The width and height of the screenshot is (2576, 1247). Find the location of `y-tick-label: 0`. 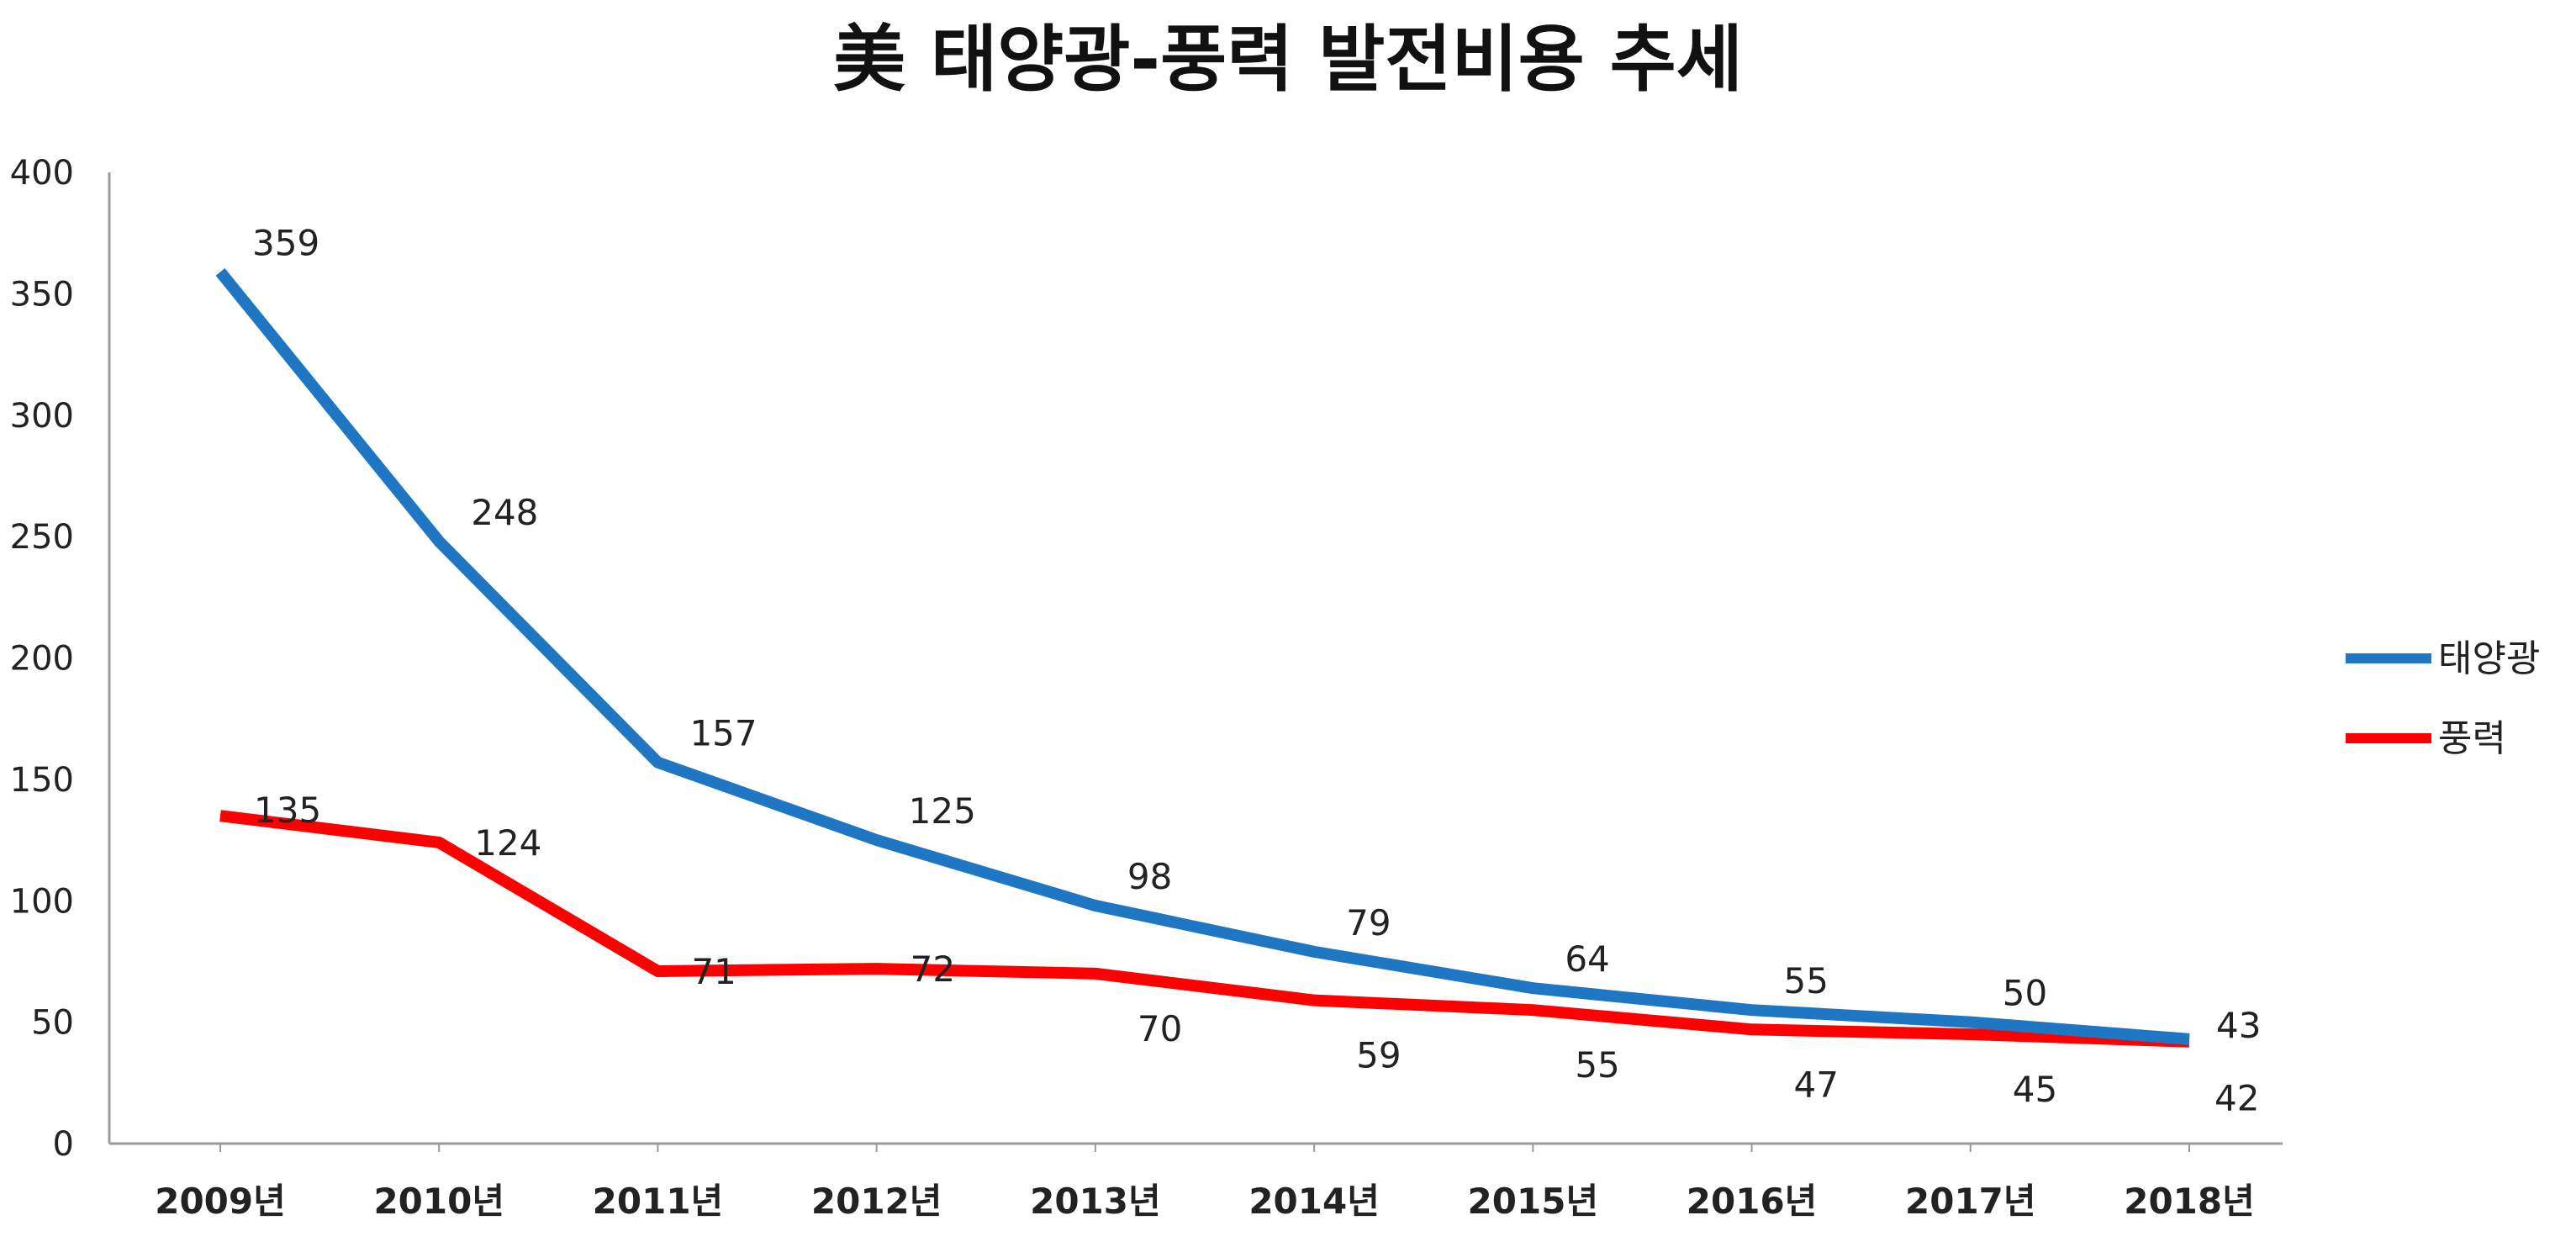

y-tick-label: 0 is located at coordinates (63, 1144).